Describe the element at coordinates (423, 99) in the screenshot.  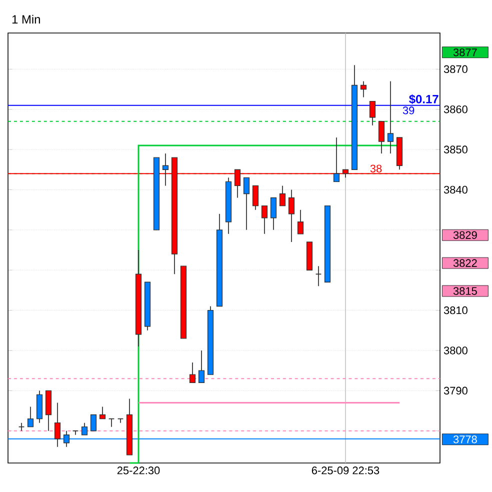
I see `text: $0.17` at that location.